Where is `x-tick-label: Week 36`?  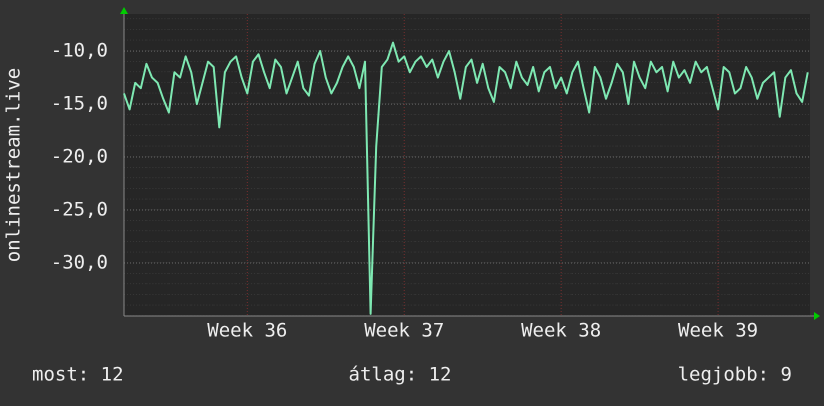
x-tick-label: Week 36 is located at coordinates (247, 331).